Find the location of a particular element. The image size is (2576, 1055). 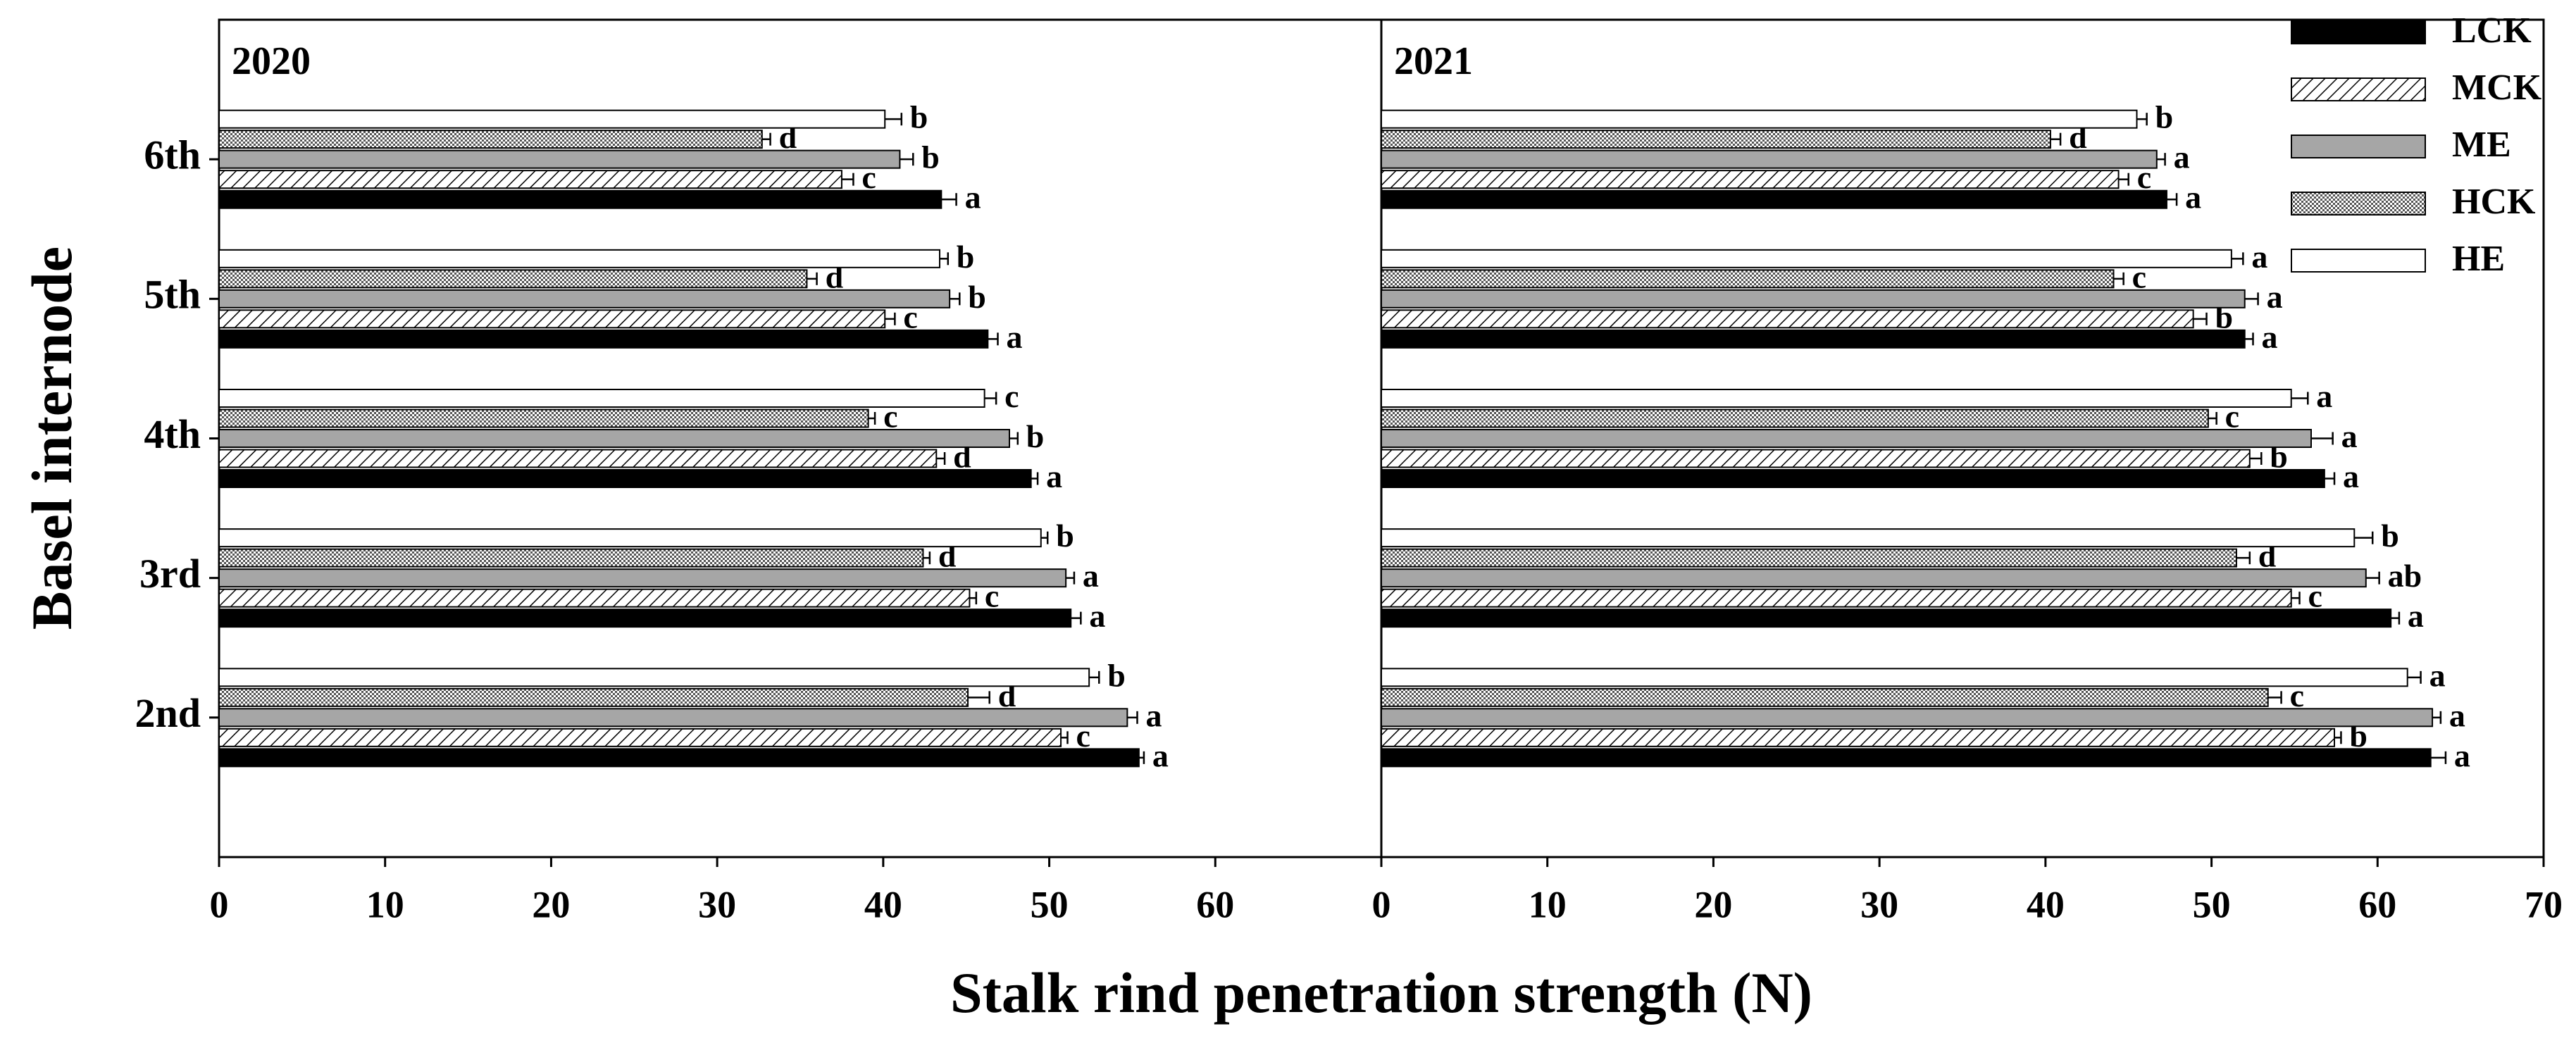

y-tick-label: 6th is located at coordinates (172, 154).